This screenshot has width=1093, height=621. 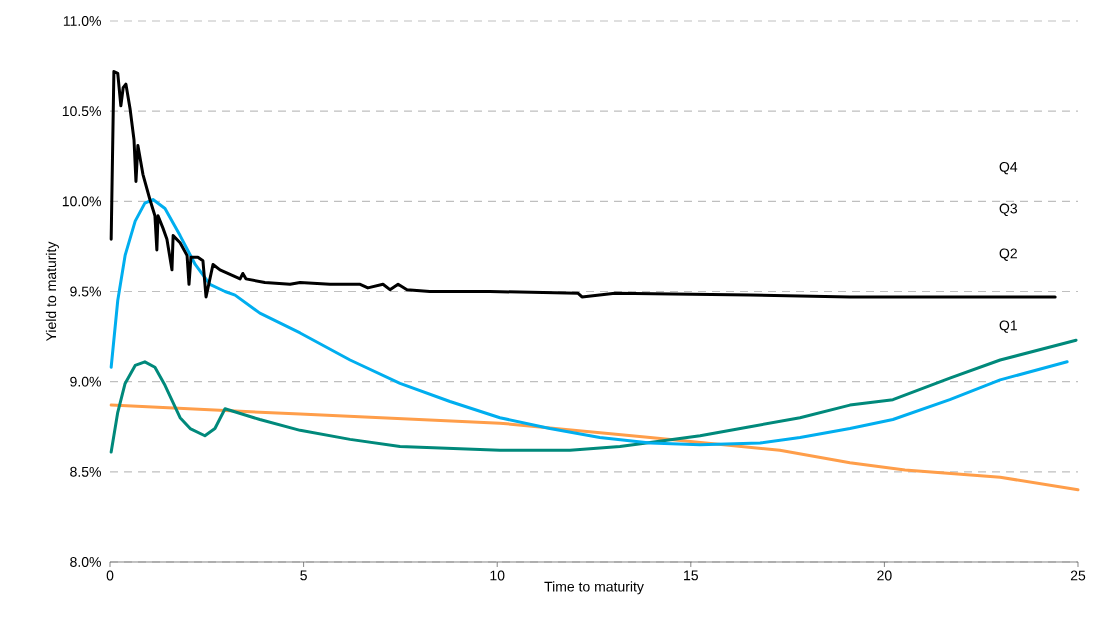 I want to click on line-series, so click(x=594, y=447).